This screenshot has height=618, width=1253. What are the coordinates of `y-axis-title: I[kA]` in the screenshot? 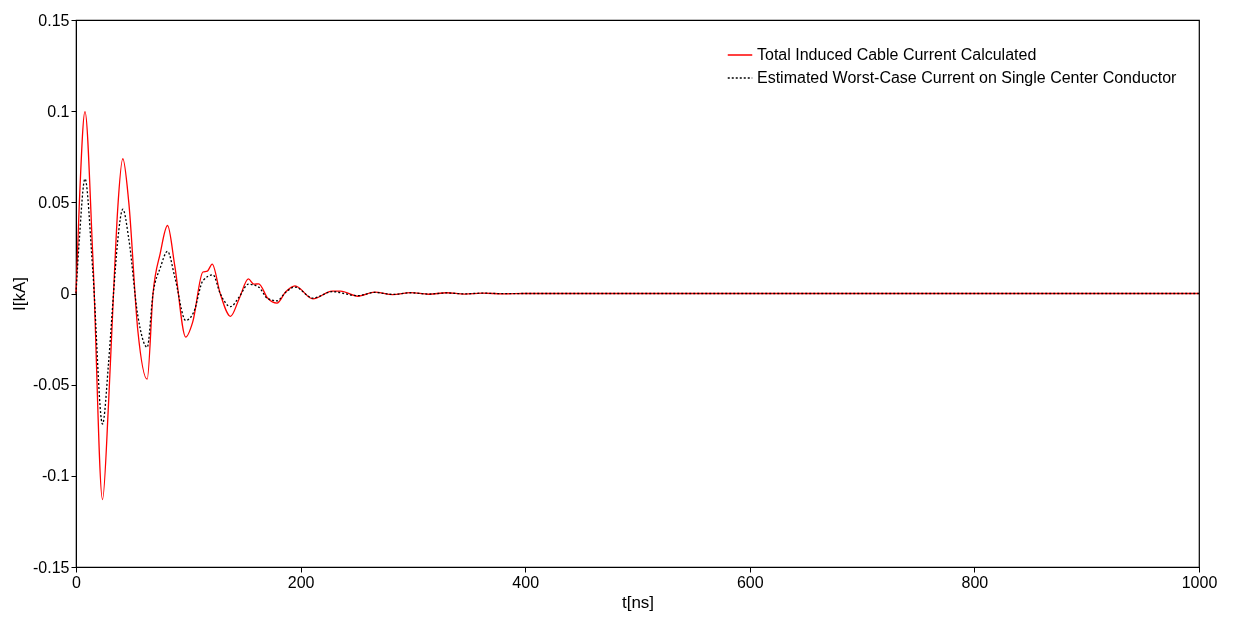 It's located at (20, 294).